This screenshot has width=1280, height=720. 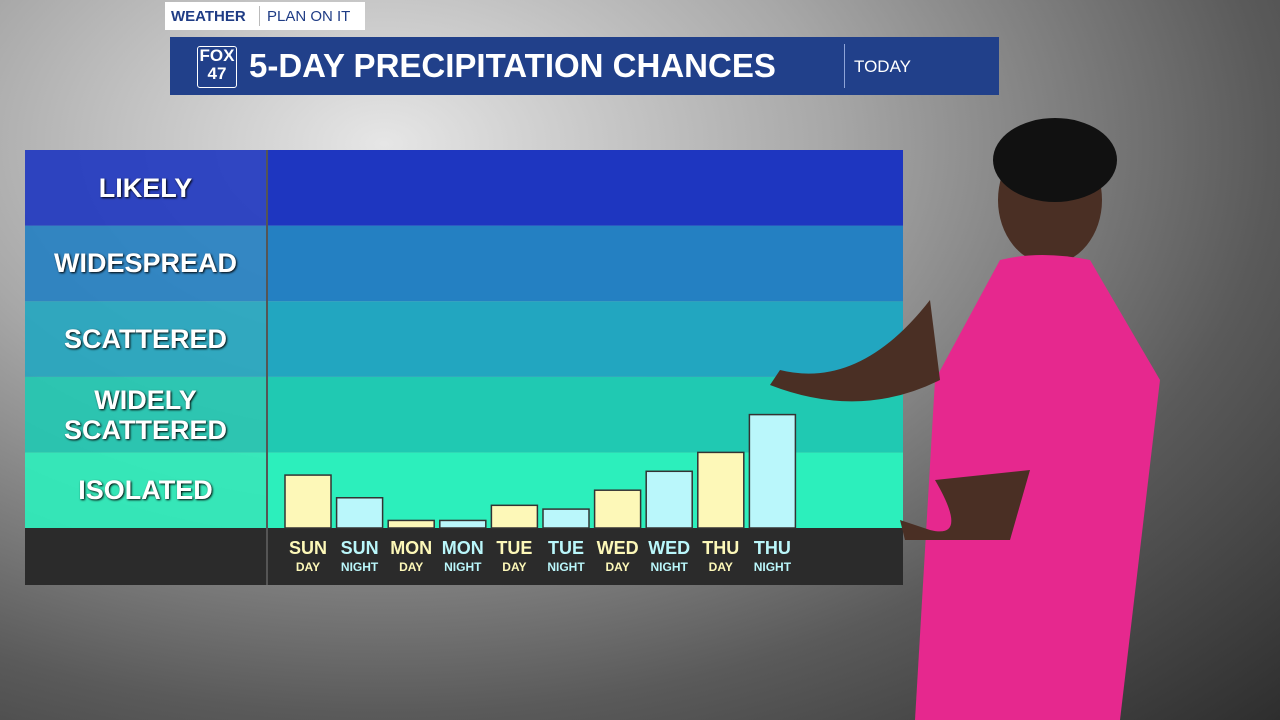 I want to click on title-bar: FOX 47 5-DAY PRECIPITATION CHANCES TODAY, so click(x=584, y=66).